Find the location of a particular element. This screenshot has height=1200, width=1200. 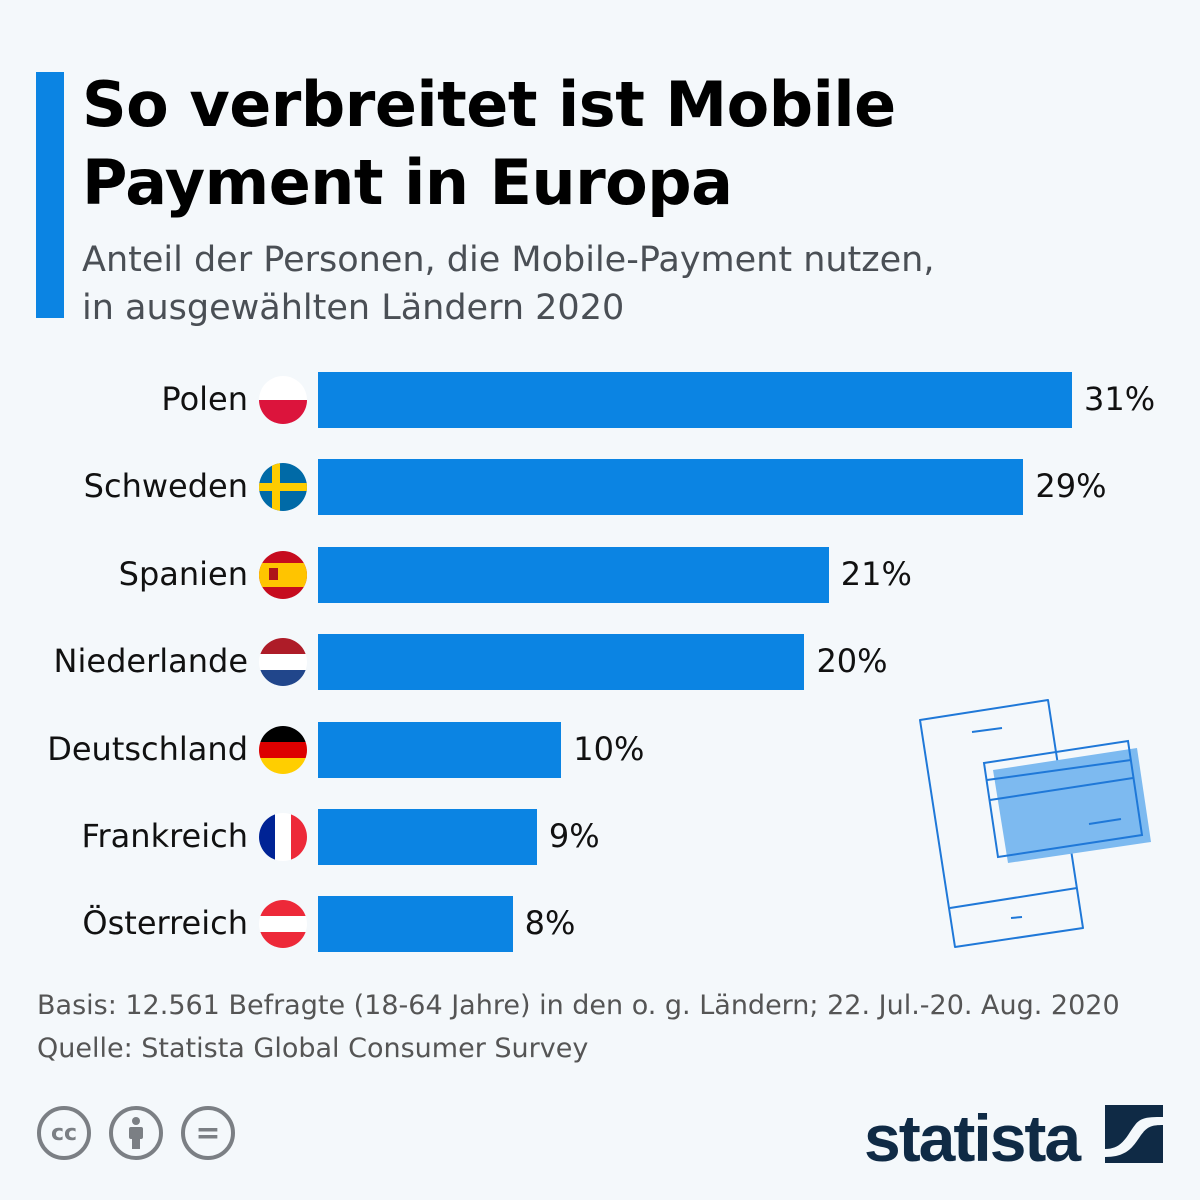

category-label: Frankreich is located at coordinates (164, 836).